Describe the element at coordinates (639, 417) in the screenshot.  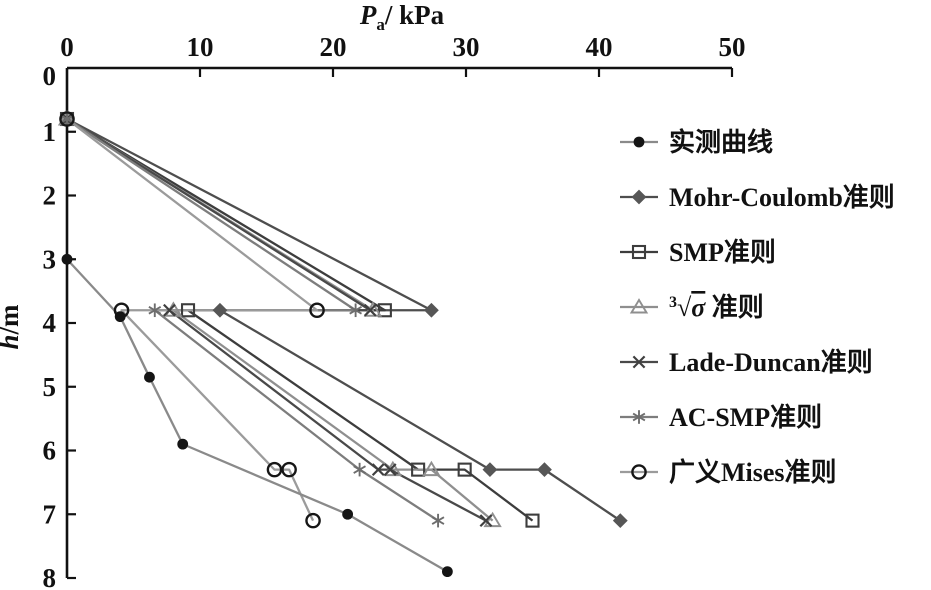
I see `legend-marker-ac-smp` at that location.